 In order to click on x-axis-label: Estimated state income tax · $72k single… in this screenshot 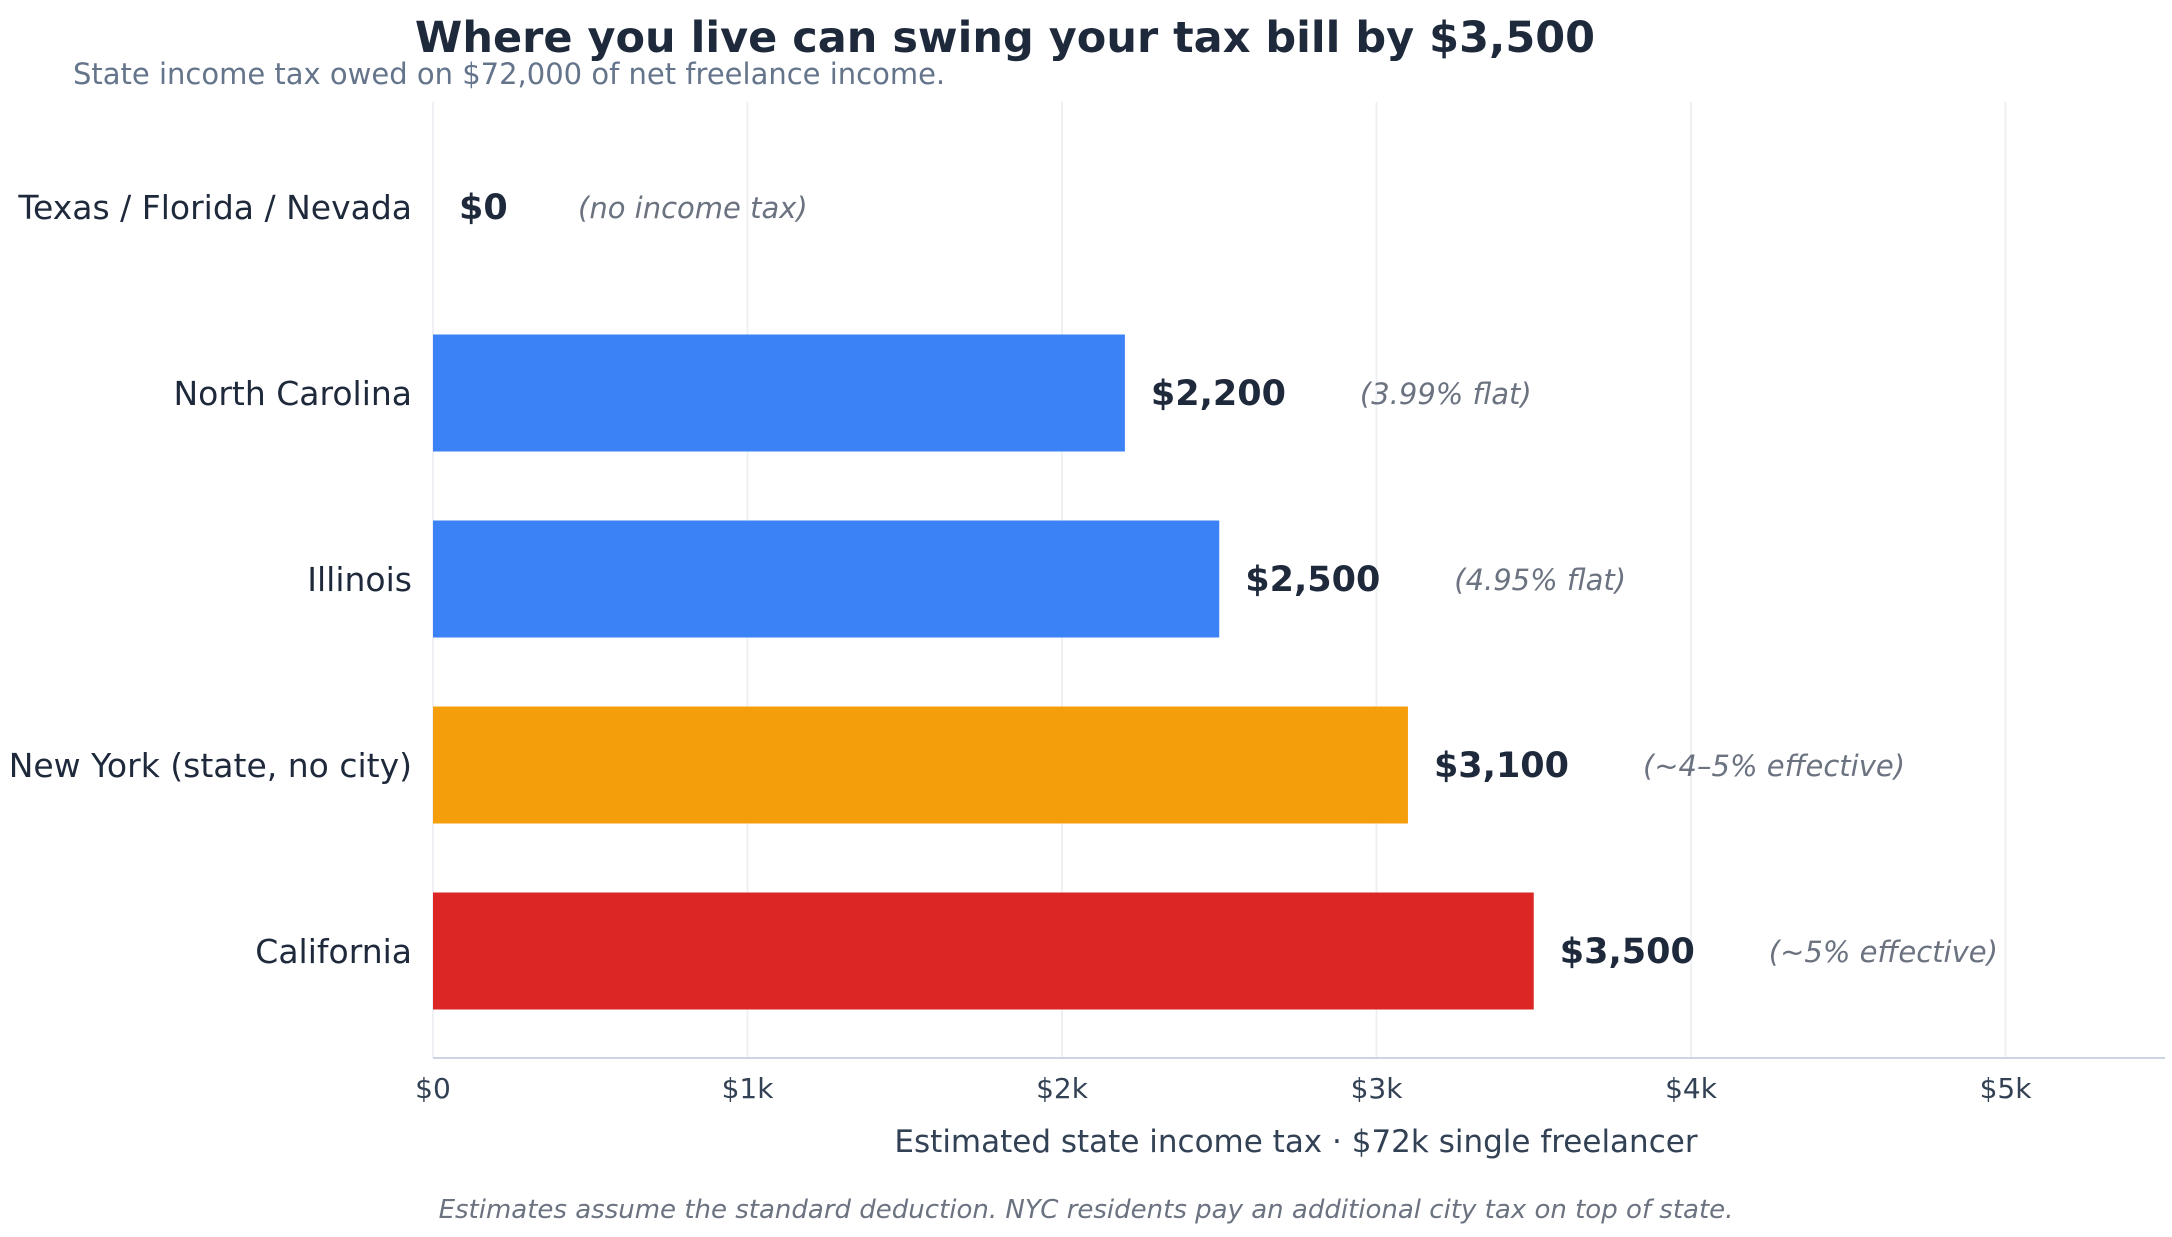, I will do `click(1295, 1142)`.